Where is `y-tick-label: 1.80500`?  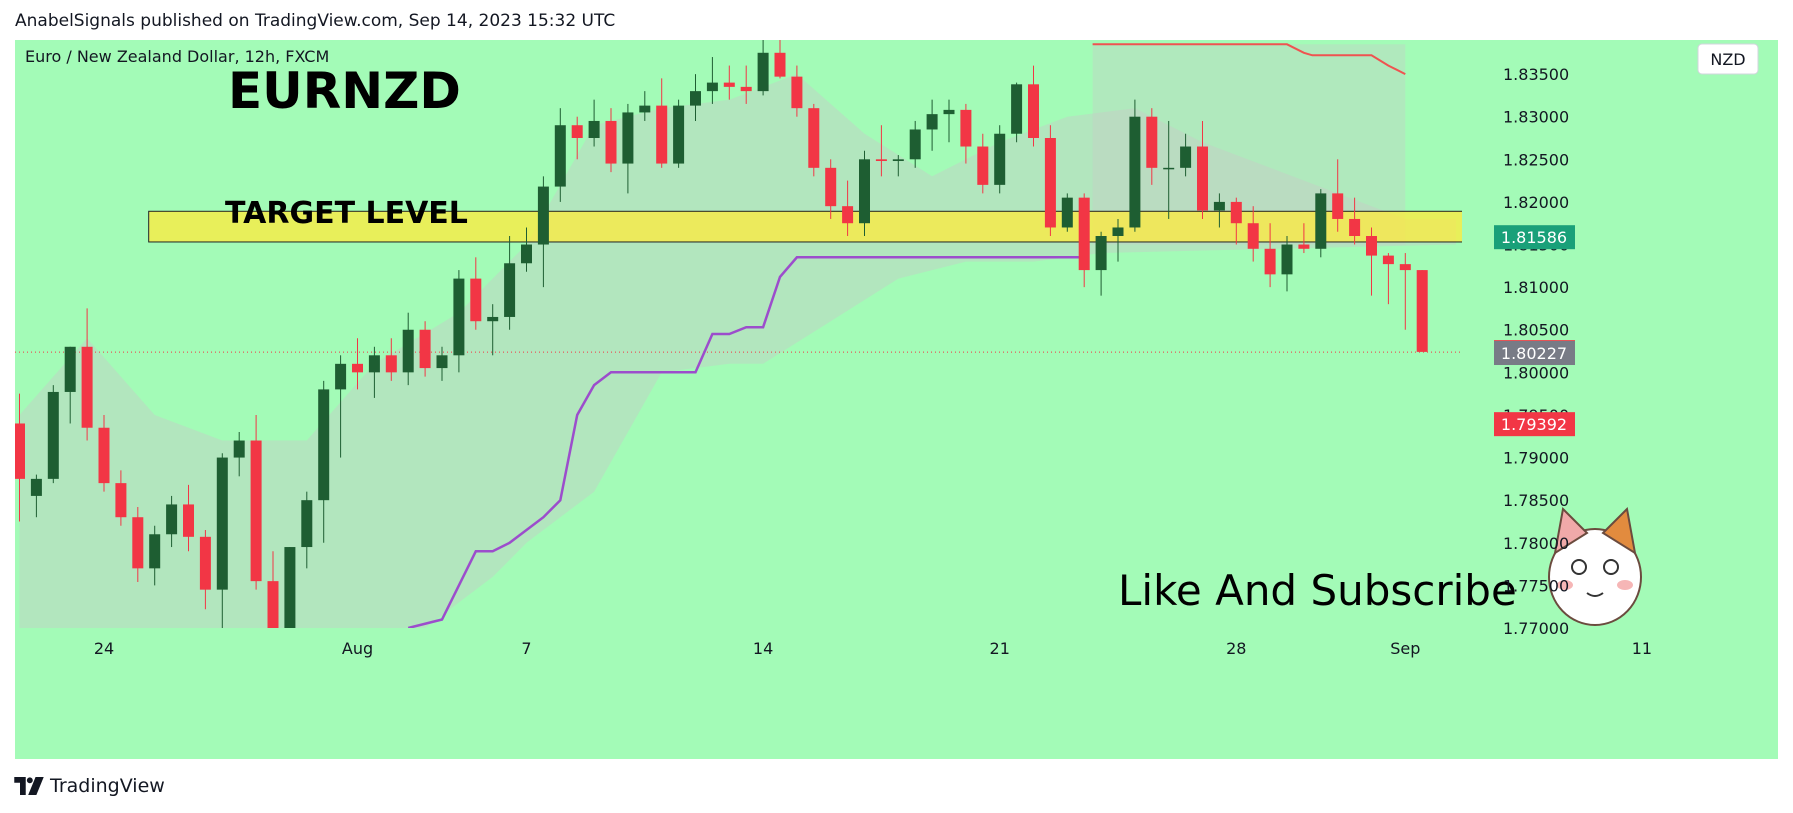 y-tick-label: 1.80500 is located at coordinates (1536, 330).